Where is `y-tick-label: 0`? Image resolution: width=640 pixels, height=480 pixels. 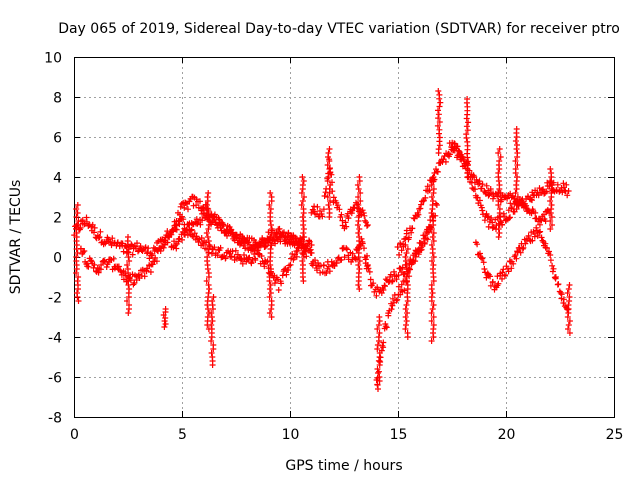
y-tick-label: 0 is located at coordinates (57, 259).